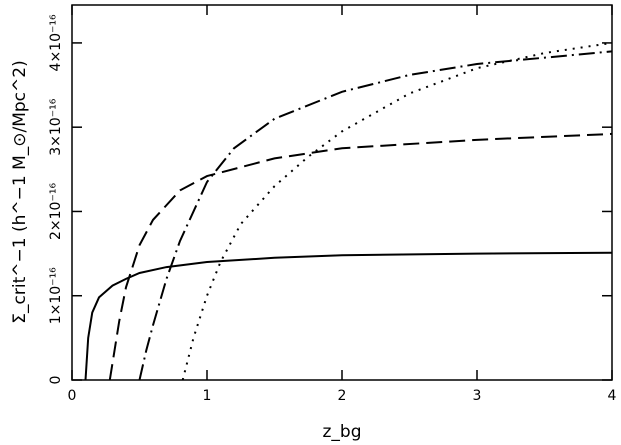 The image size is (621, 445). I want to click on y-axis-label: Σ_crit^−1 (h^−1 M_⊙/Mpc^2), so click(20, 191).